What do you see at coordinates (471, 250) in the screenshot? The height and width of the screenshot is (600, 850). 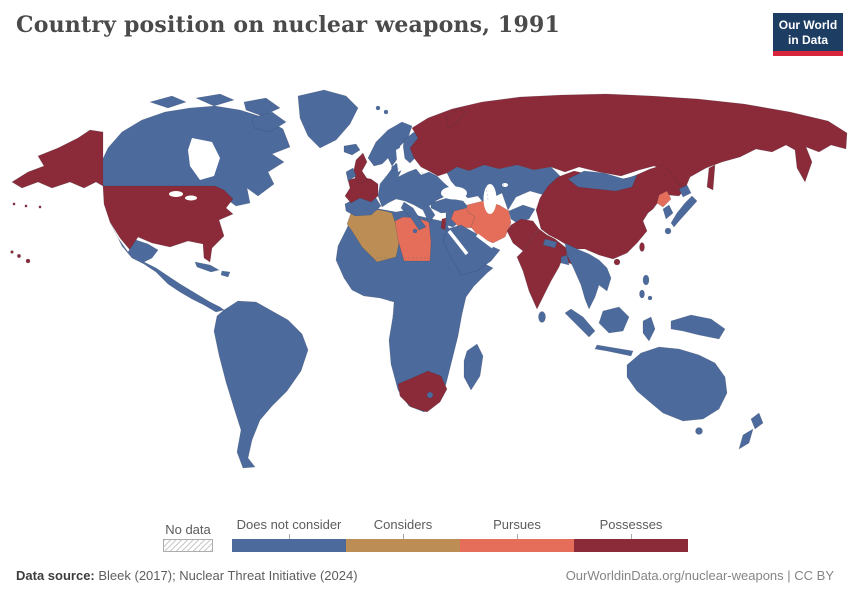 I see `country-arabia` at bounding box center [471, 250].